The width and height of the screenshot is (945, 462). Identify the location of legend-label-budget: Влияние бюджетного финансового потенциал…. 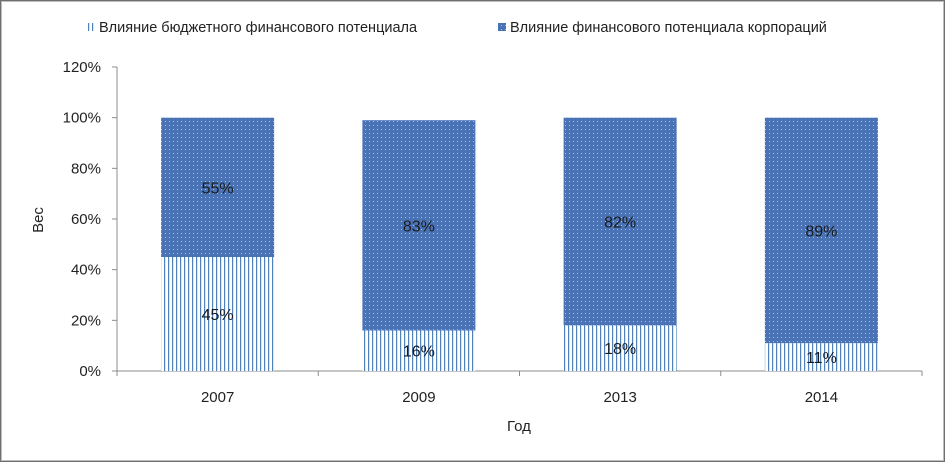
(258, 28).